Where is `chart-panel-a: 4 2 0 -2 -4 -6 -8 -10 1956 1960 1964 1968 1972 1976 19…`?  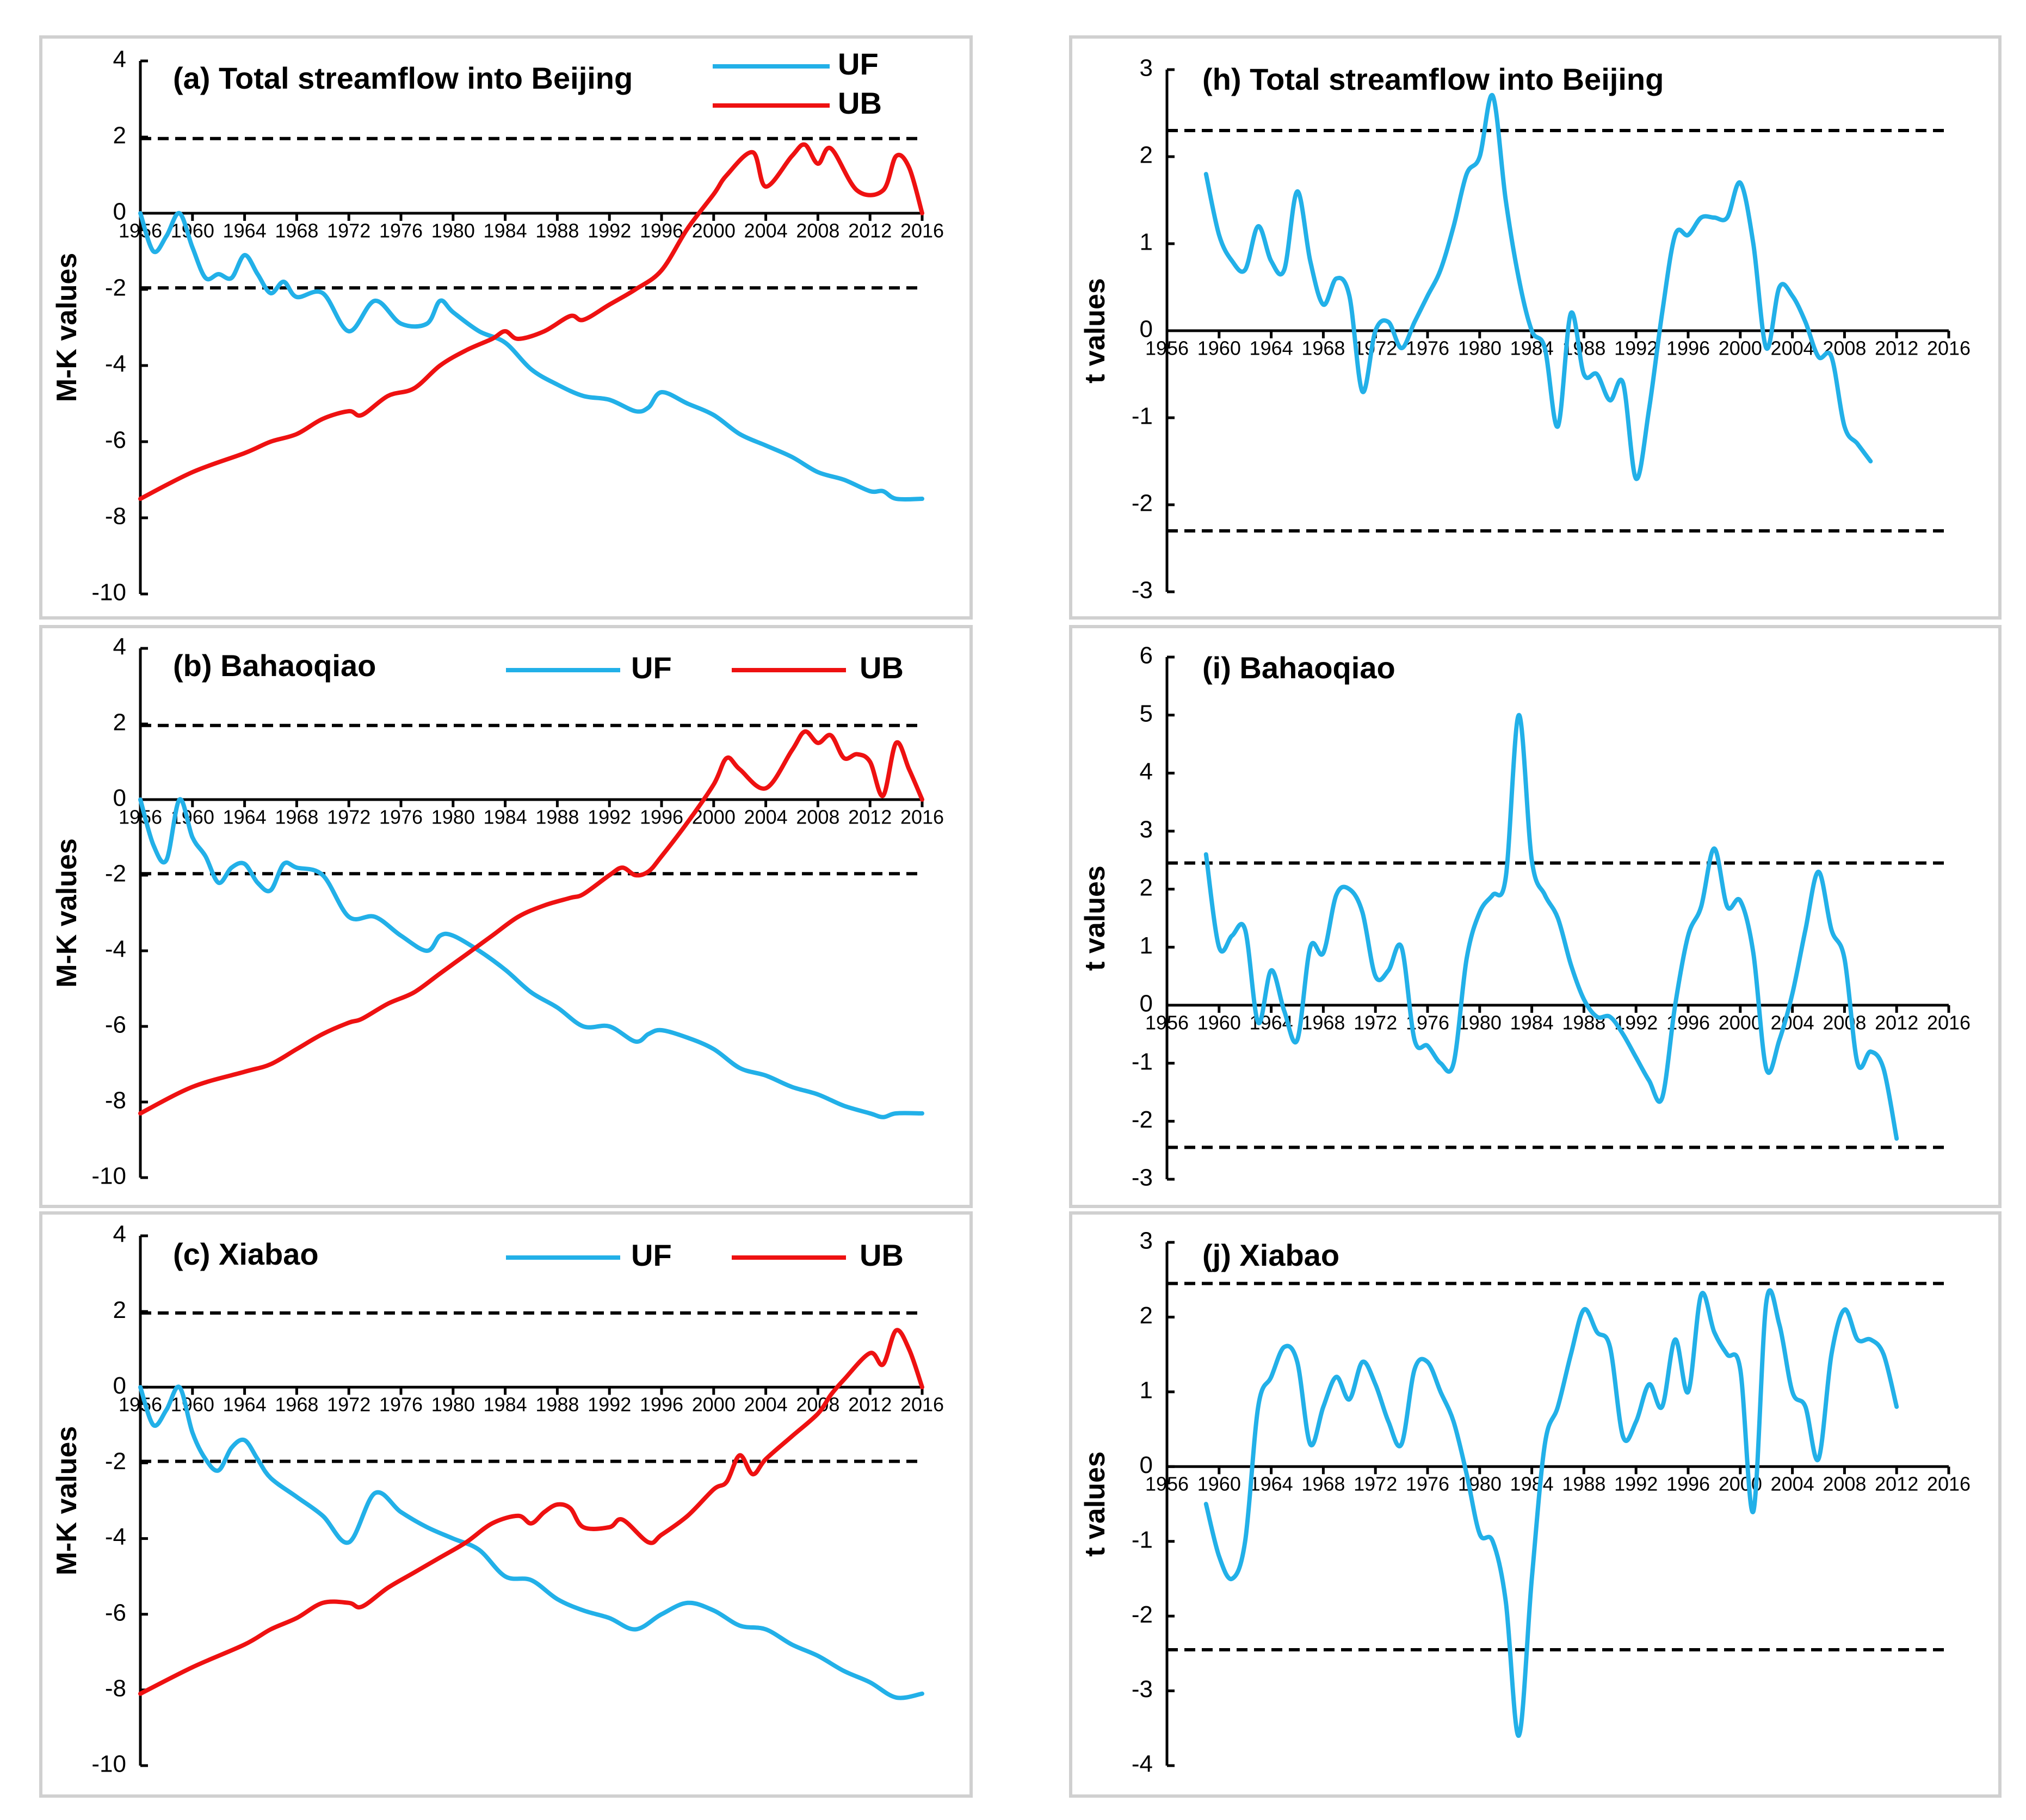
chart-panel-a: 4 2 0 -2 -4 -6 -8 -10 1956 1960 1964 1968 1972 1976 19… is located at coordinates (506, 327).